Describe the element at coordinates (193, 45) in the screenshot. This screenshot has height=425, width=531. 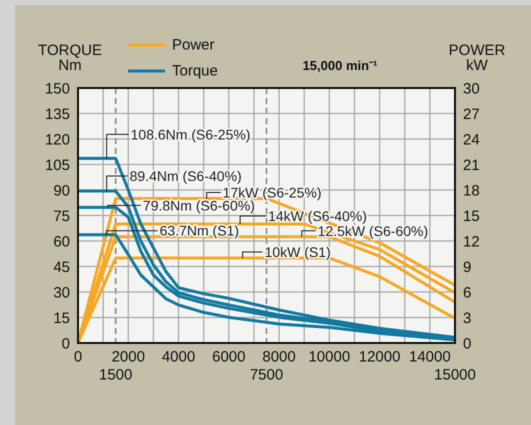
I see `legend-label: Power` at that location.